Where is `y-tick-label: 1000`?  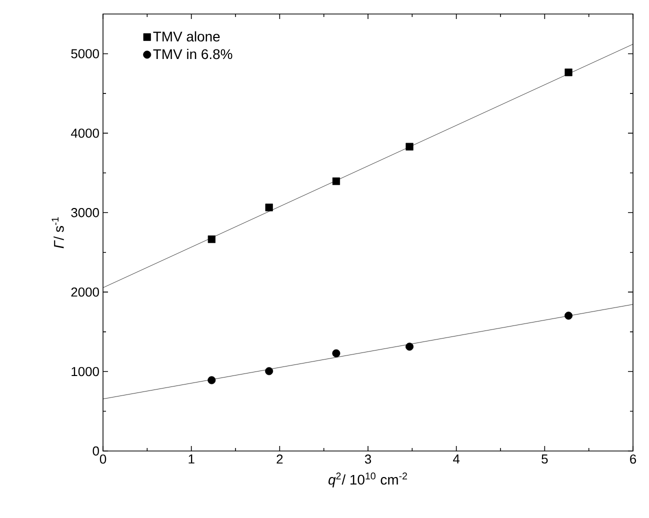
y-tick-label: 1000 is located at coordinates (85, 371).